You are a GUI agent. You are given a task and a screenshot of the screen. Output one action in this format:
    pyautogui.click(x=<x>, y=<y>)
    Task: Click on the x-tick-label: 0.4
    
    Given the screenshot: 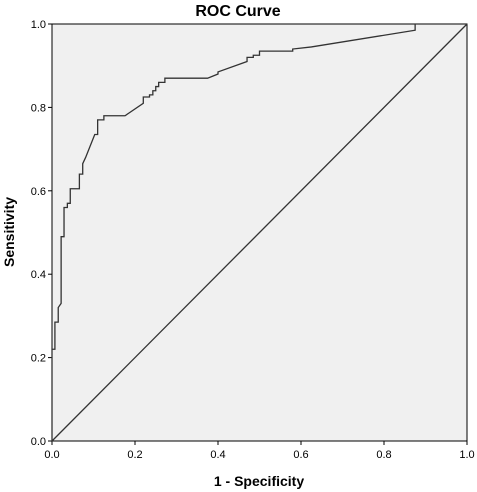 What is the action you would take?
    pyautogui.click(x=217, y=455)
    